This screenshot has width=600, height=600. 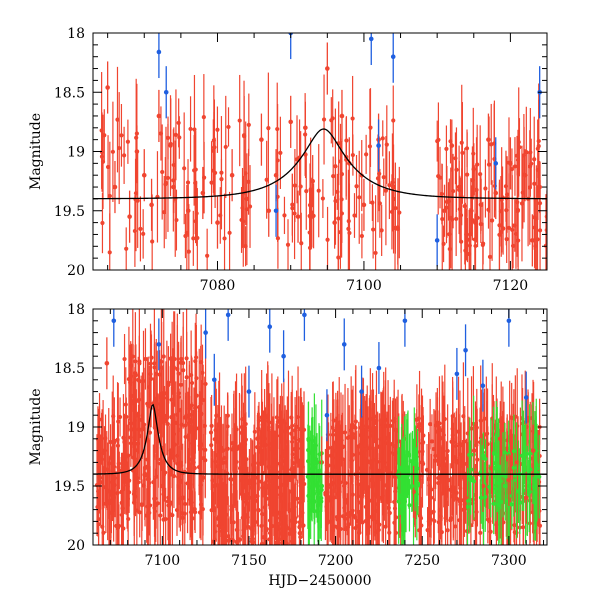 I want to click on x-tick-label: 7120, so click(x=511, y=286).